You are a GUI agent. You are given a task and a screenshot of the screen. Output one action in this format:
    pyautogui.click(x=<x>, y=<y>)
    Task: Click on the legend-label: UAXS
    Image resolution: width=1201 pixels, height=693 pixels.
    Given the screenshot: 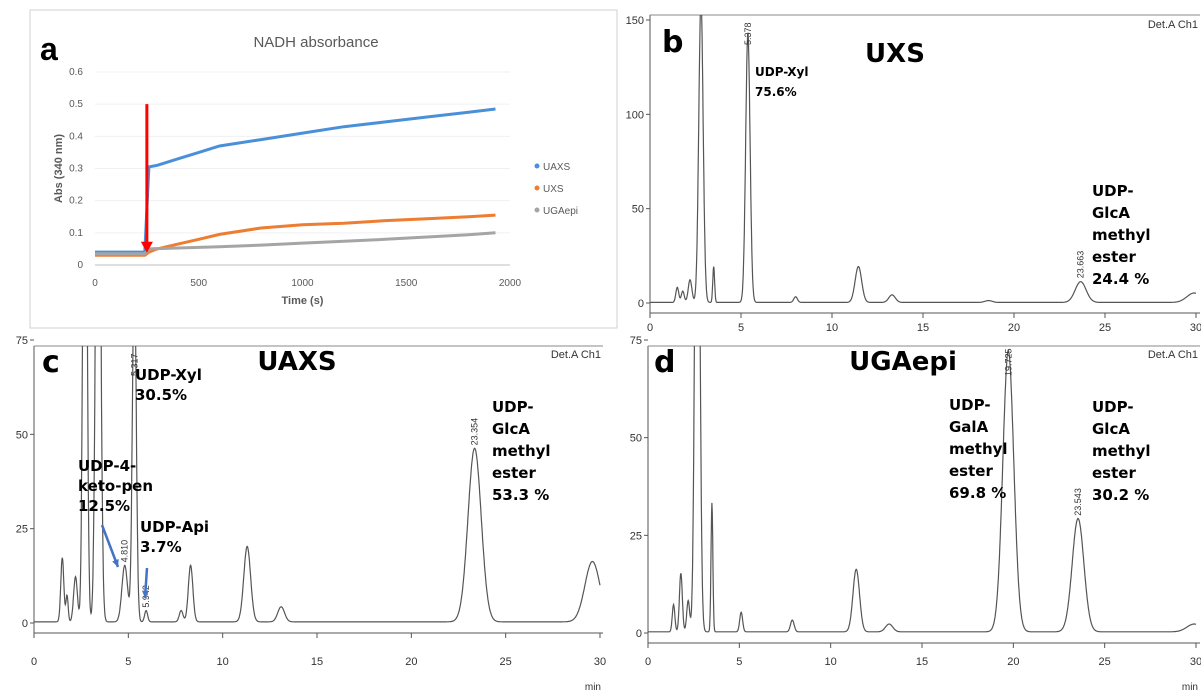 What is the action you would take?
    pyautogui.click(x=557, y=167)
    